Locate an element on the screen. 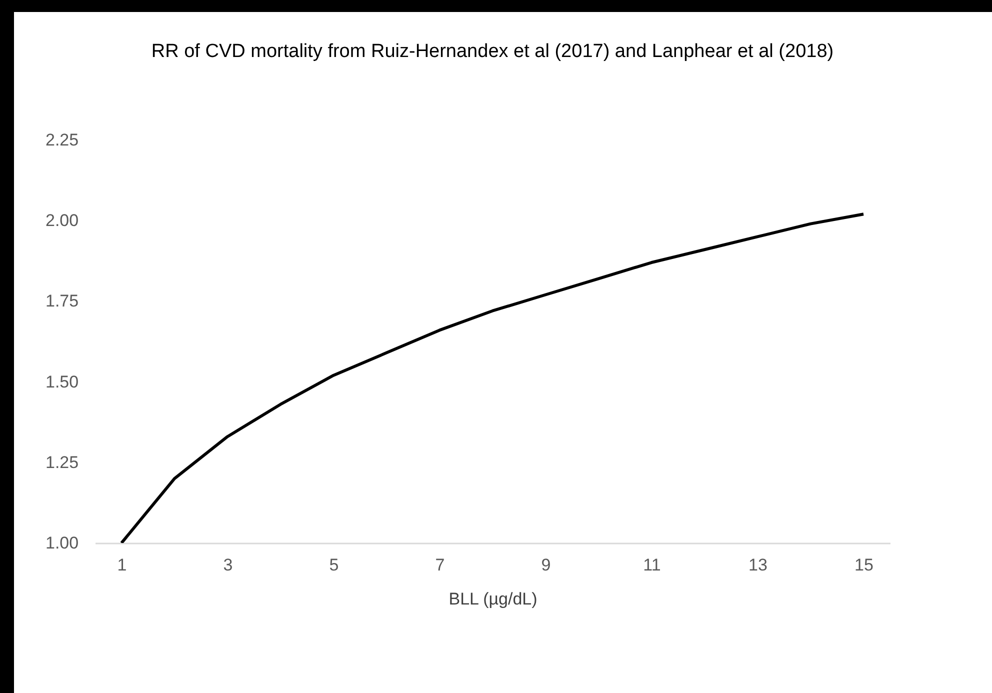 This screenshot has width=992, height=693. y-tick-label: 1.25 is located at coordinates (62, 462).